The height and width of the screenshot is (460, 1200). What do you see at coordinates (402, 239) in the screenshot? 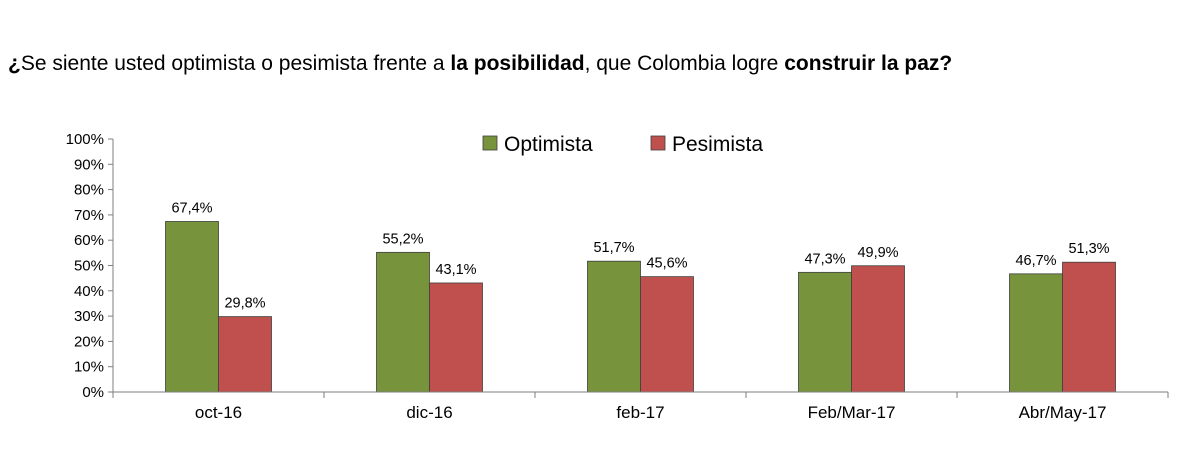
I see `data-label-optimista: 55,2%` at bounding box center [402, 239].